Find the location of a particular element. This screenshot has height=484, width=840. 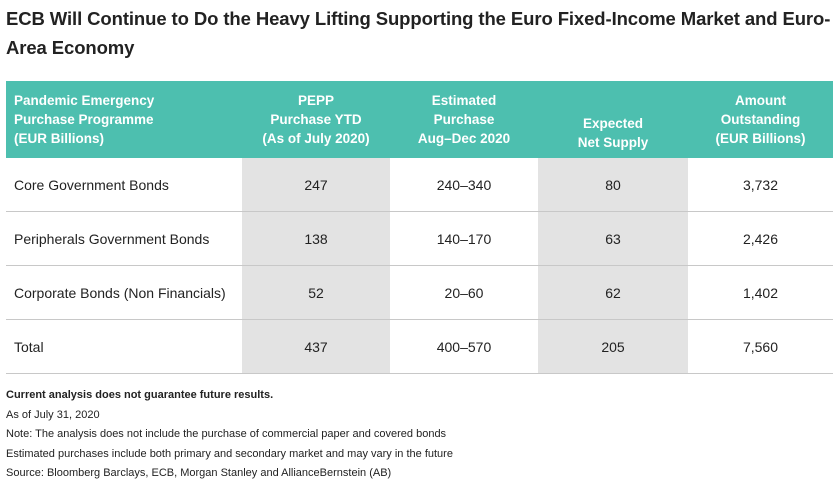

cell-amount-outstanding: 7,560 is located at coordinates (760, 346).